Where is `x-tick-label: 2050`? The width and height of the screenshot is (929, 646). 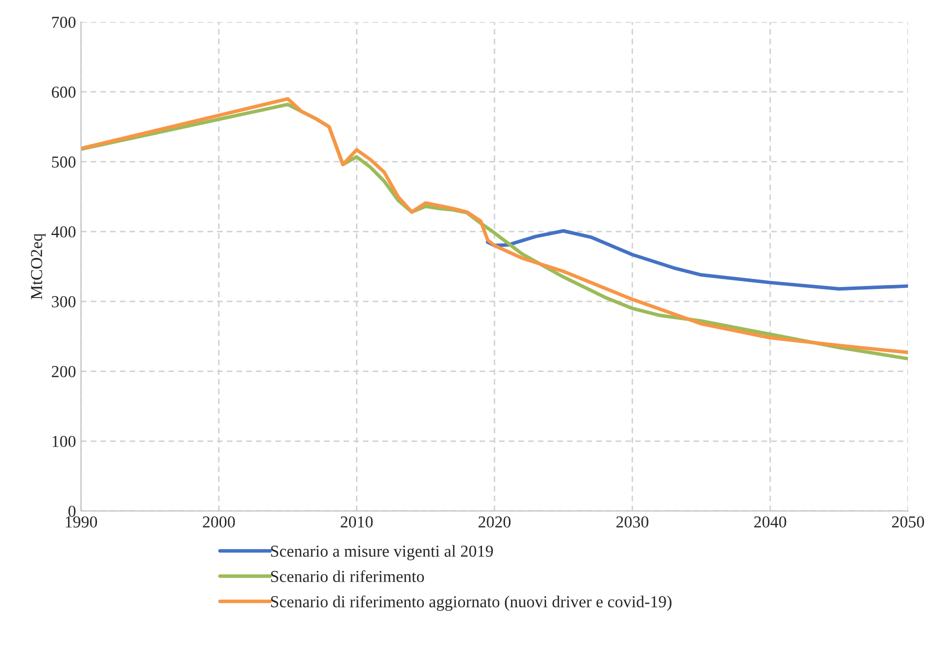 x-tick-label: 2050 is located at coordinates (908, 522).